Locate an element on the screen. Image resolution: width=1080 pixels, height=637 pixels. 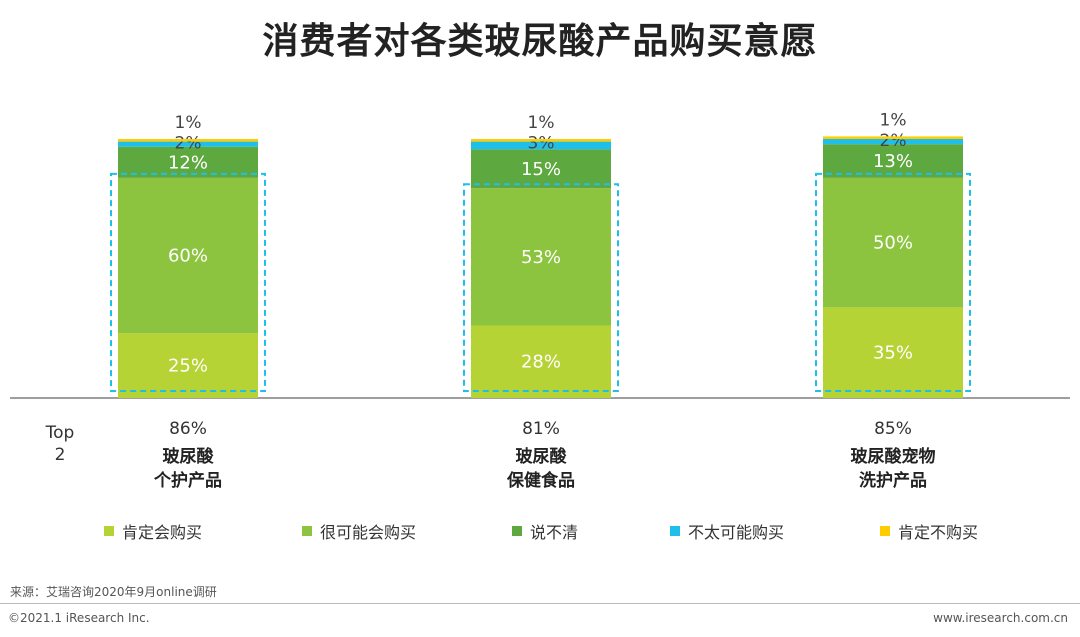
top2-label: Top 2 is located at coordinates (60, 444).